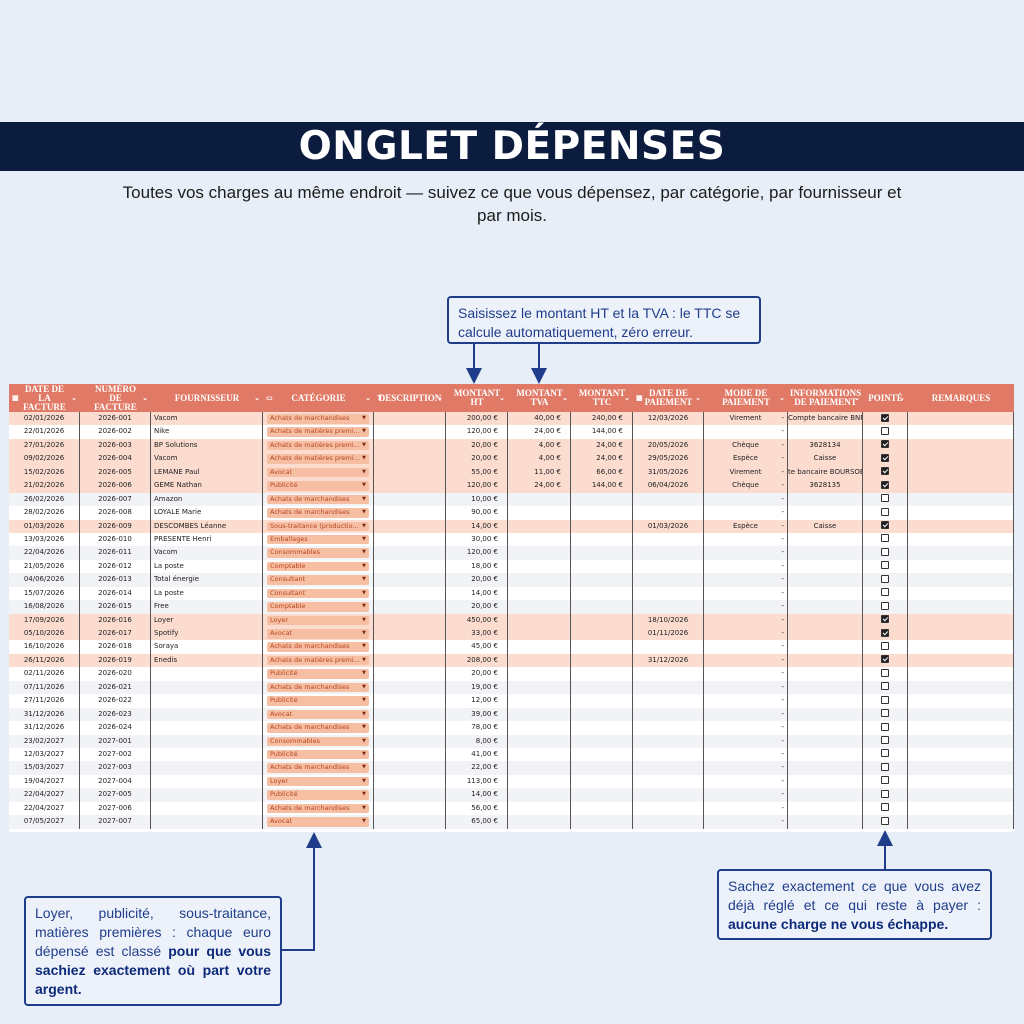 The width and height of the screenshot is (1024, 1024). What do you see at coordinates (318, 398) in the screenshot?
I see `column-header-category: ▭ Catégorie ⌄` at bounding box center [318, 398].